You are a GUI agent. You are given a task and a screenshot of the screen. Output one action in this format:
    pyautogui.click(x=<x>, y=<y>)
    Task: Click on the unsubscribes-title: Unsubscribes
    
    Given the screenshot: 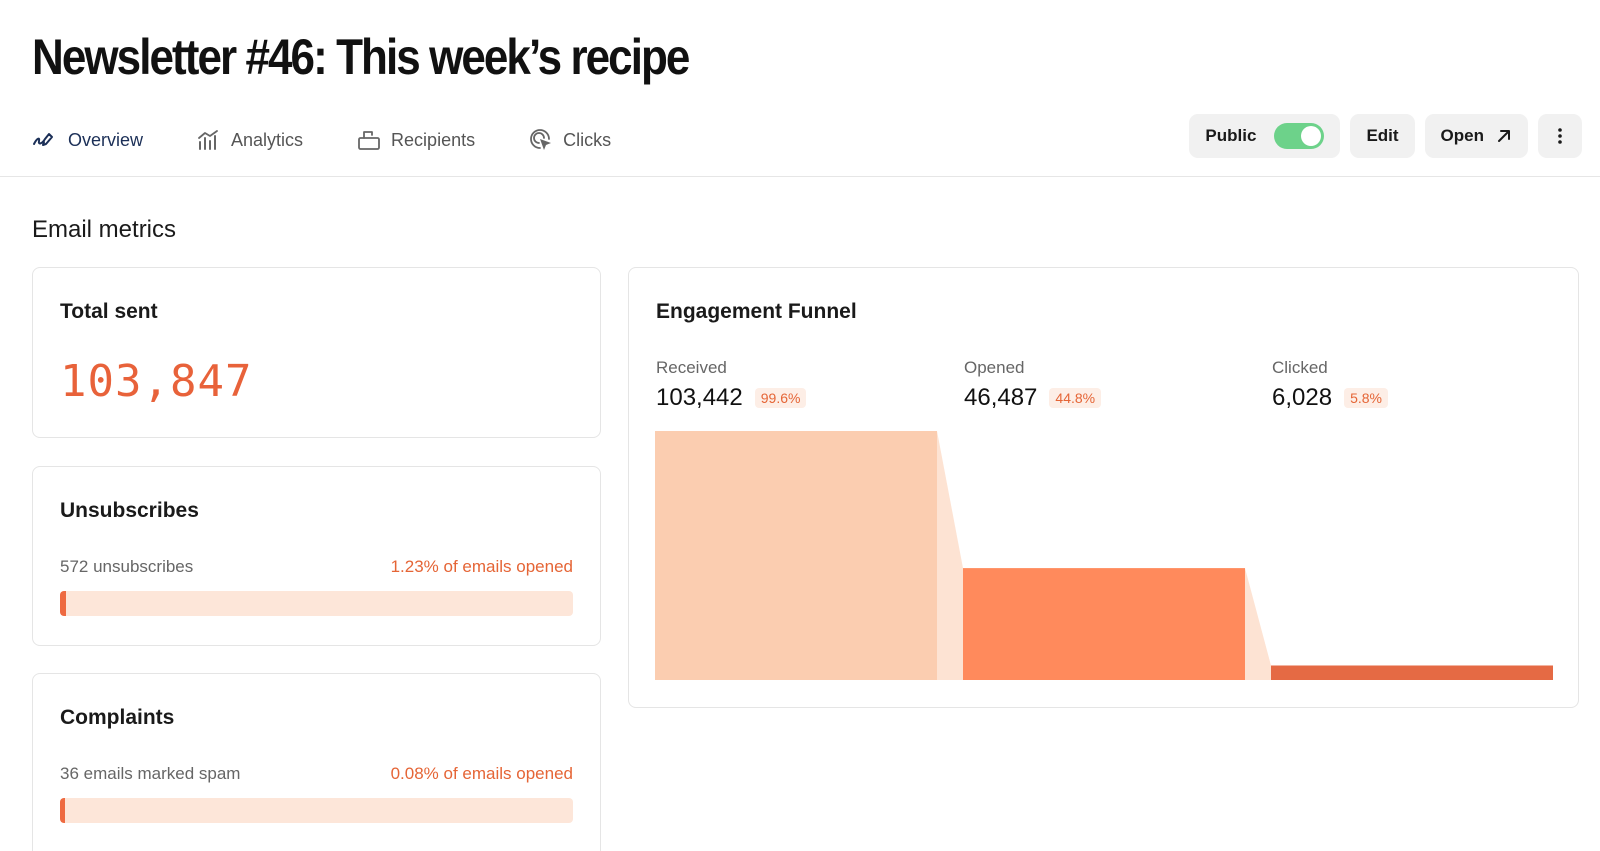 What is the action you would take?
    pyautogui.click(x=129, y=510)
    